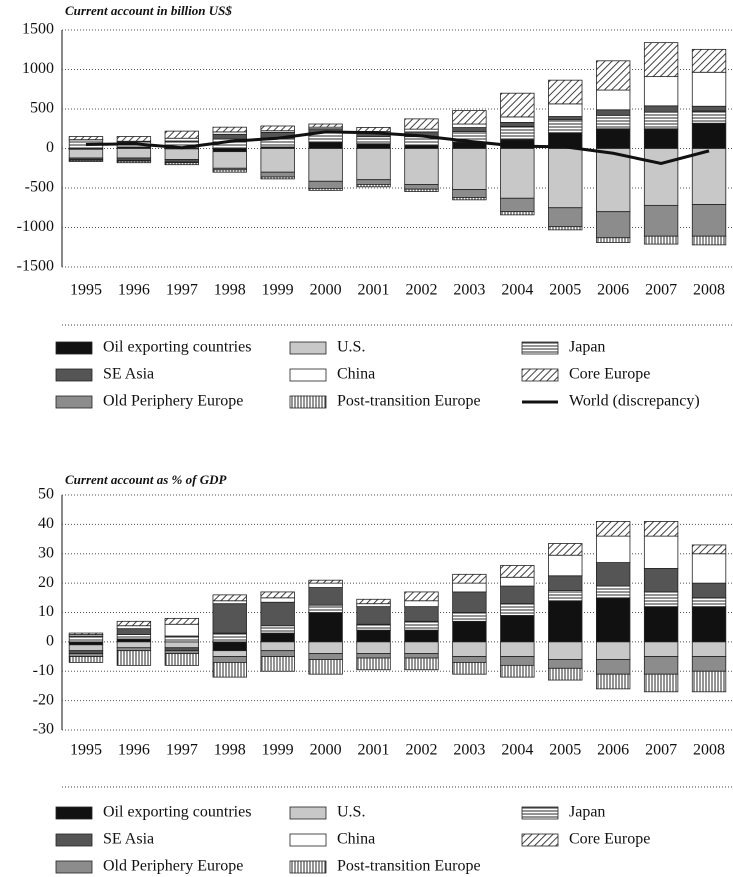 The width and height of the screenshot is (733, 877). What do you see at coordinates (326, 750) in the screenshot?
I see `x-tick-label: 2000` at bounding box center [326, 750].